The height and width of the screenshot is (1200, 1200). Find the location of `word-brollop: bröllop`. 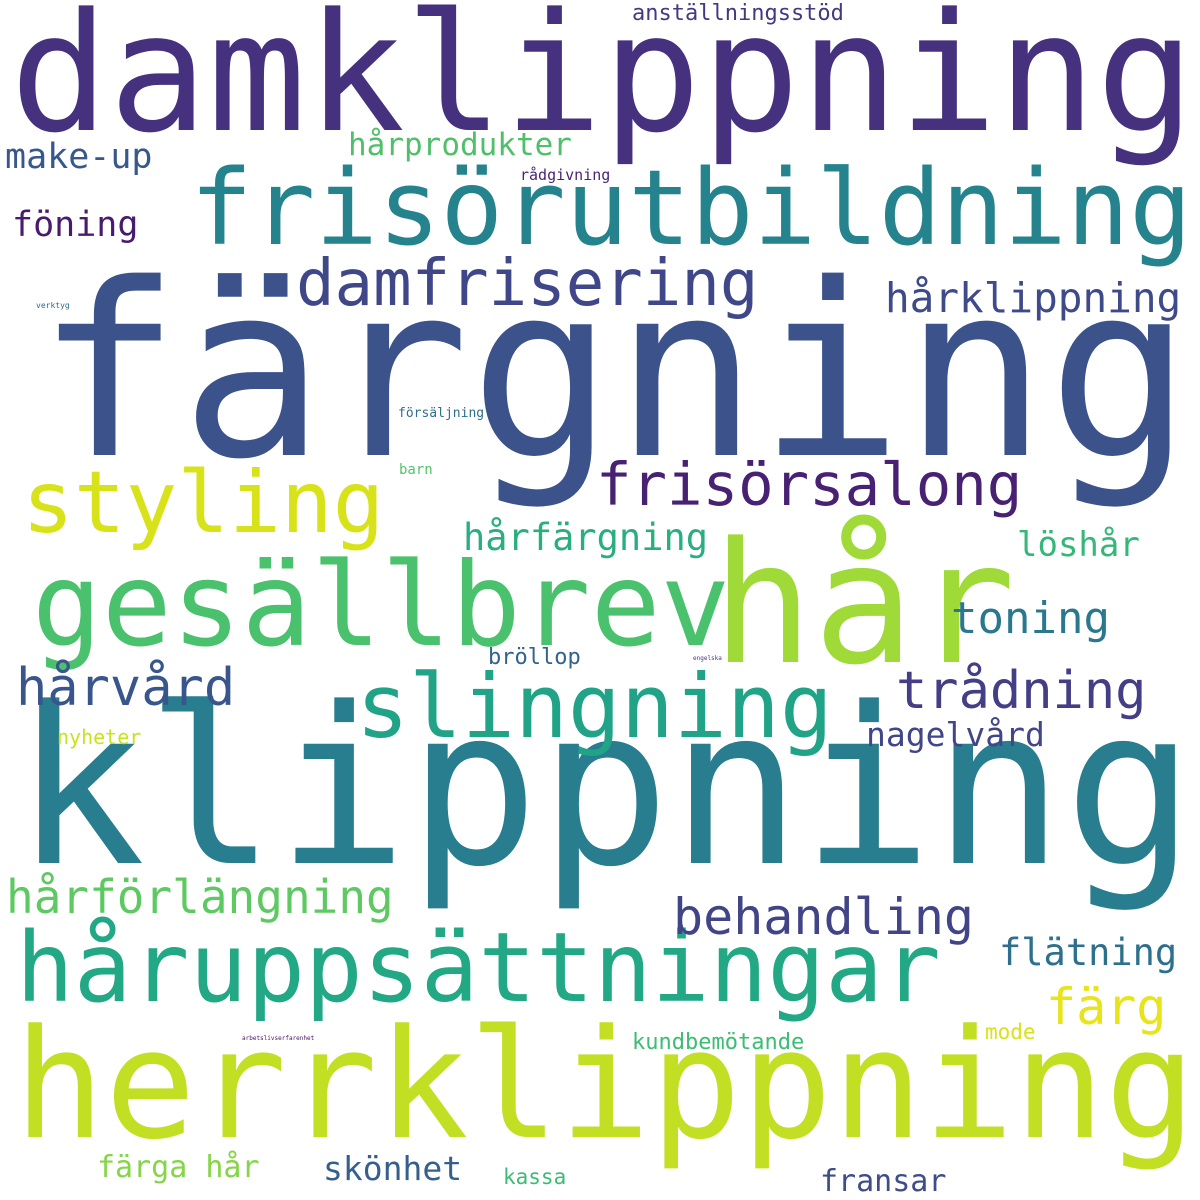

word-brollop: bröllop is located at coordinates (534, 657).